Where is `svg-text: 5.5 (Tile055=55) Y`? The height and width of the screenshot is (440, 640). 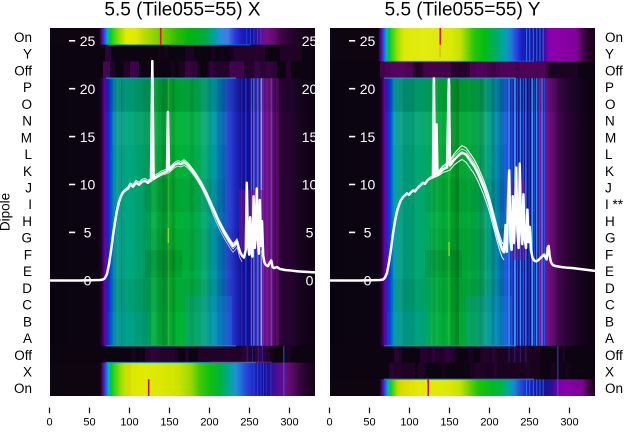 svg-text: 5.5 (Tile055=55) Y is located at coordinates (463, 10).